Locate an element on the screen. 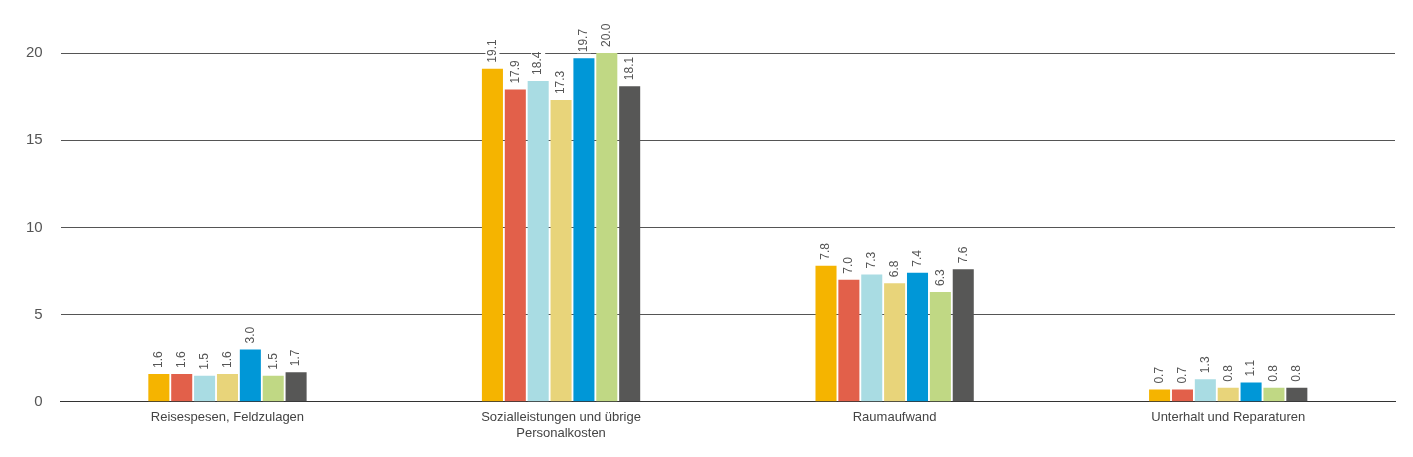 This screenshot has height=457, width=1413. y-tick-label: 5 is located at coordinates (38, 313).